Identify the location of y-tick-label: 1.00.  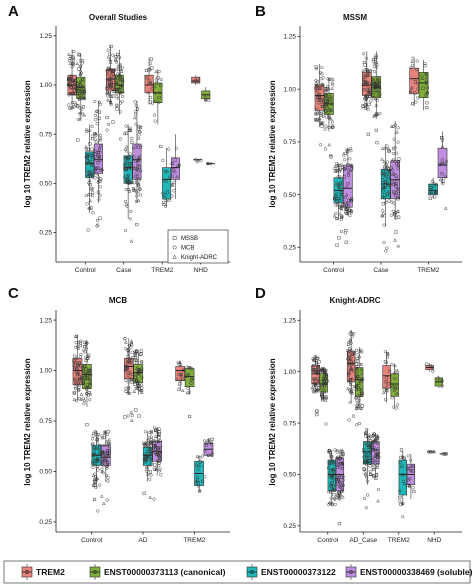
(289, 372).